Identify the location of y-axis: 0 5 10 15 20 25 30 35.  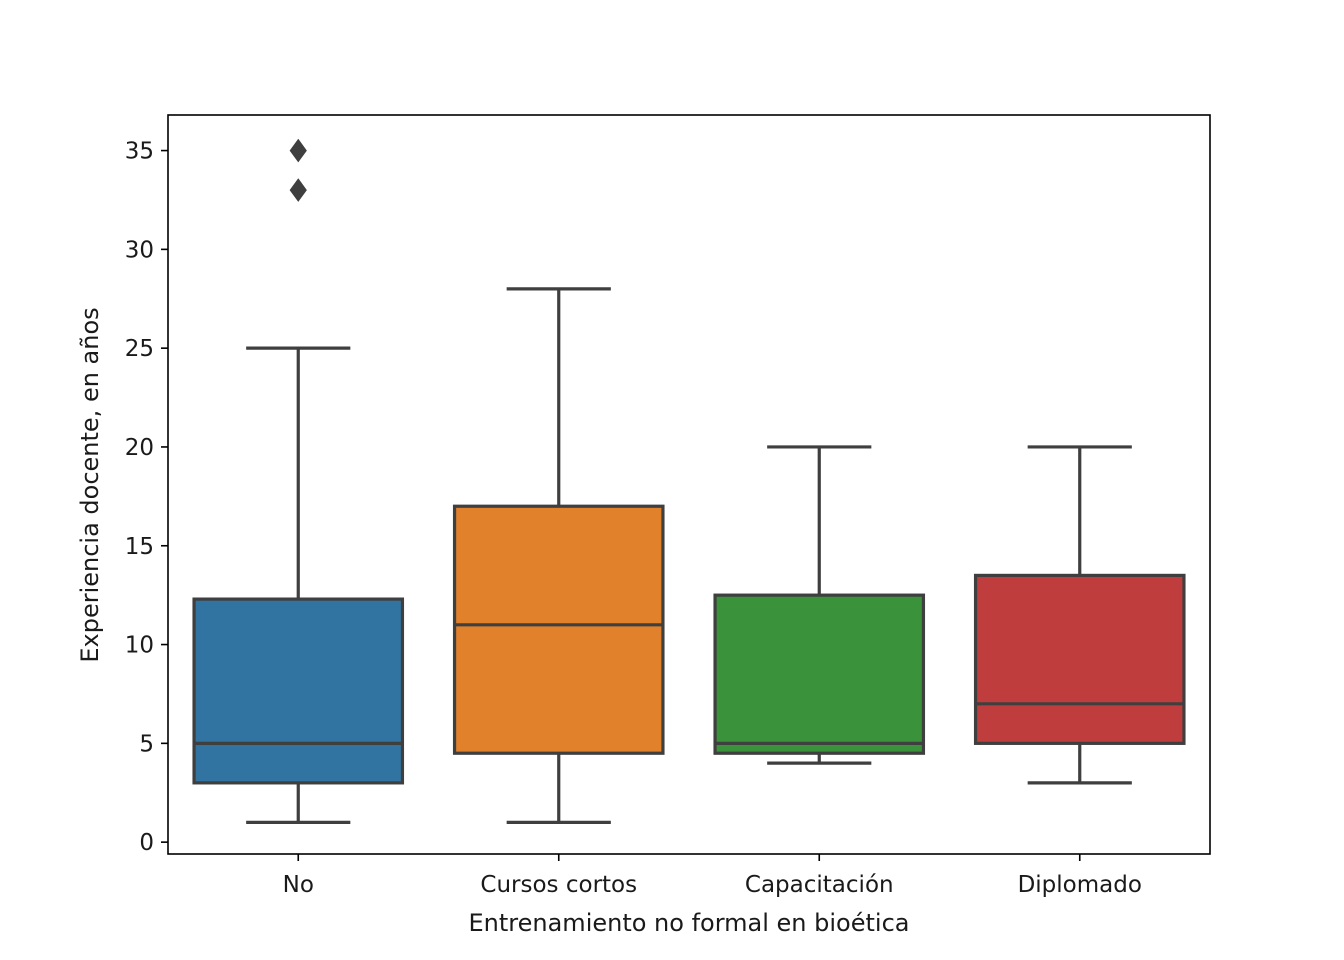
(146, 497).